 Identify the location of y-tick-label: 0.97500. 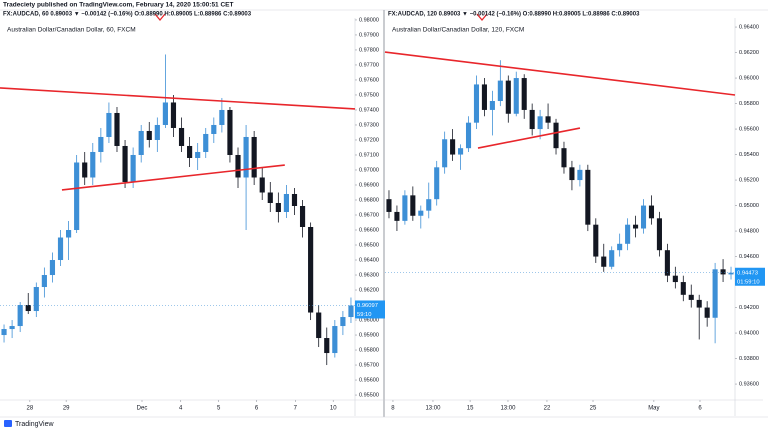
(369, 95).